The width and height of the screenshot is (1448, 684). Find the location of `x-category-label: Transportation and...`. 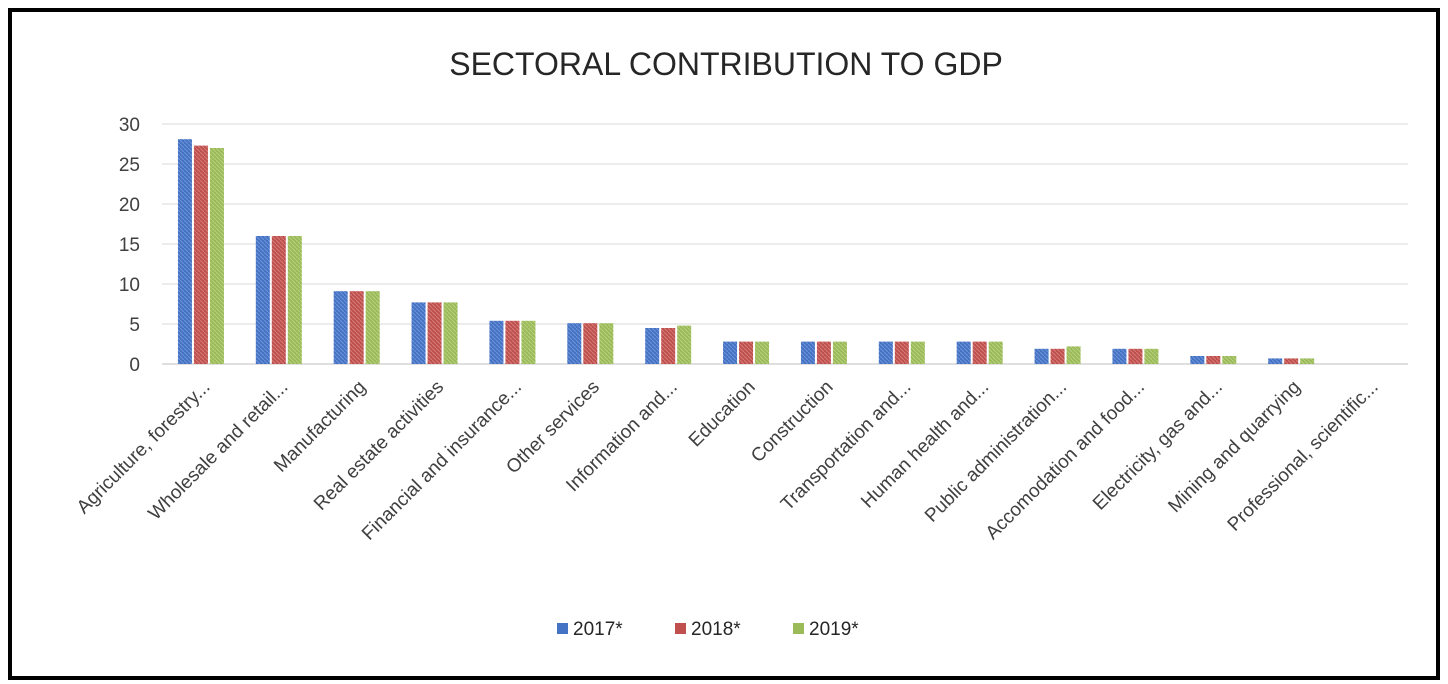

x-category-label: Transportation and... is located at coordinates (846, 446).